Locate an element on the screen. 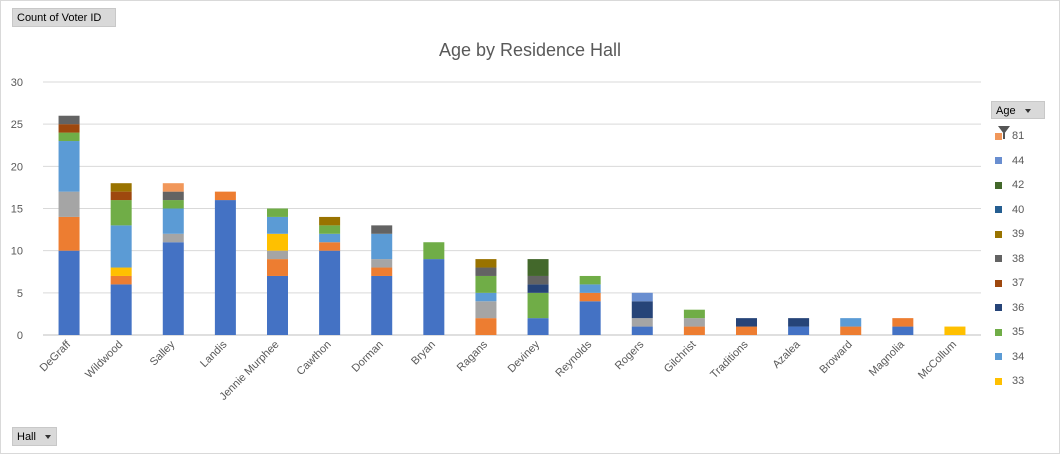  legend-label: 42 is located at coordinates (1018, 185).